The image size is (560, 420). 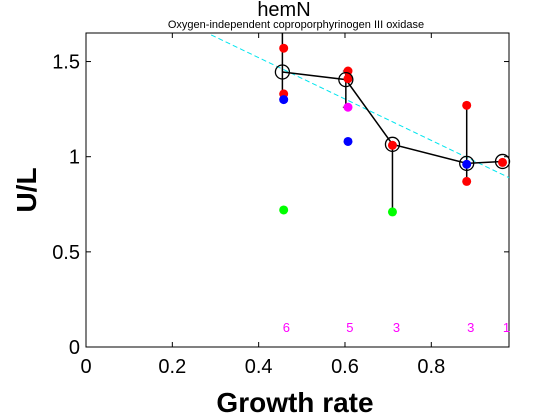 I want to click on x-tick-label: 0.8, so click(x=431, y=367).